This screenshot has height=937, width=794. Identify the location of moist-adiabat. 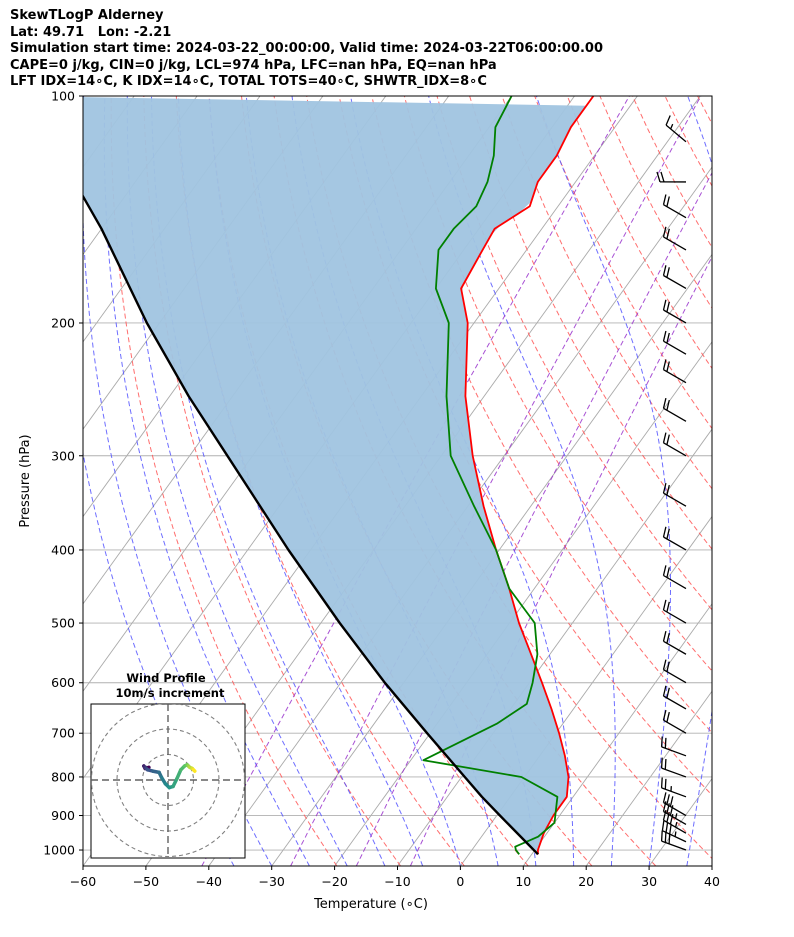
(699, 481).